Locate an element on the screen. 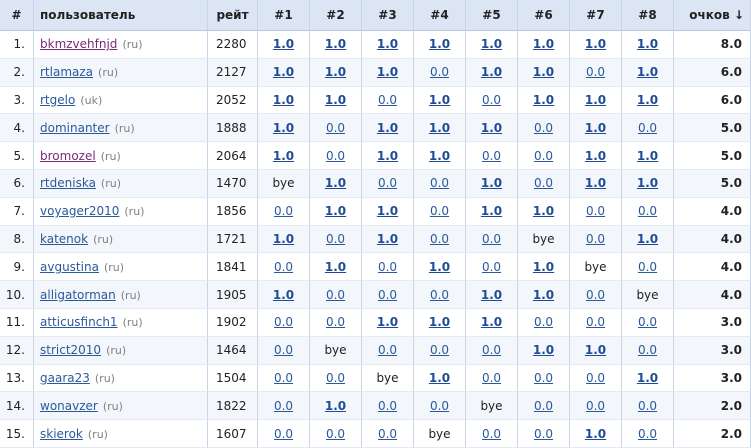 The height and width of the screenshot is (448, 751). header-round-5: #5 is located at coordinates (492, 15).